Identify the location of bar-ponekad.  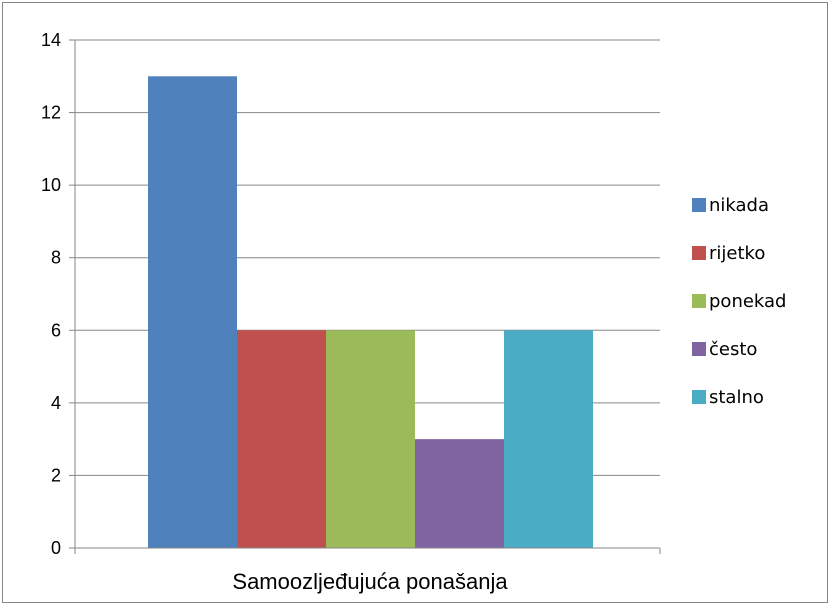
(370, 439).